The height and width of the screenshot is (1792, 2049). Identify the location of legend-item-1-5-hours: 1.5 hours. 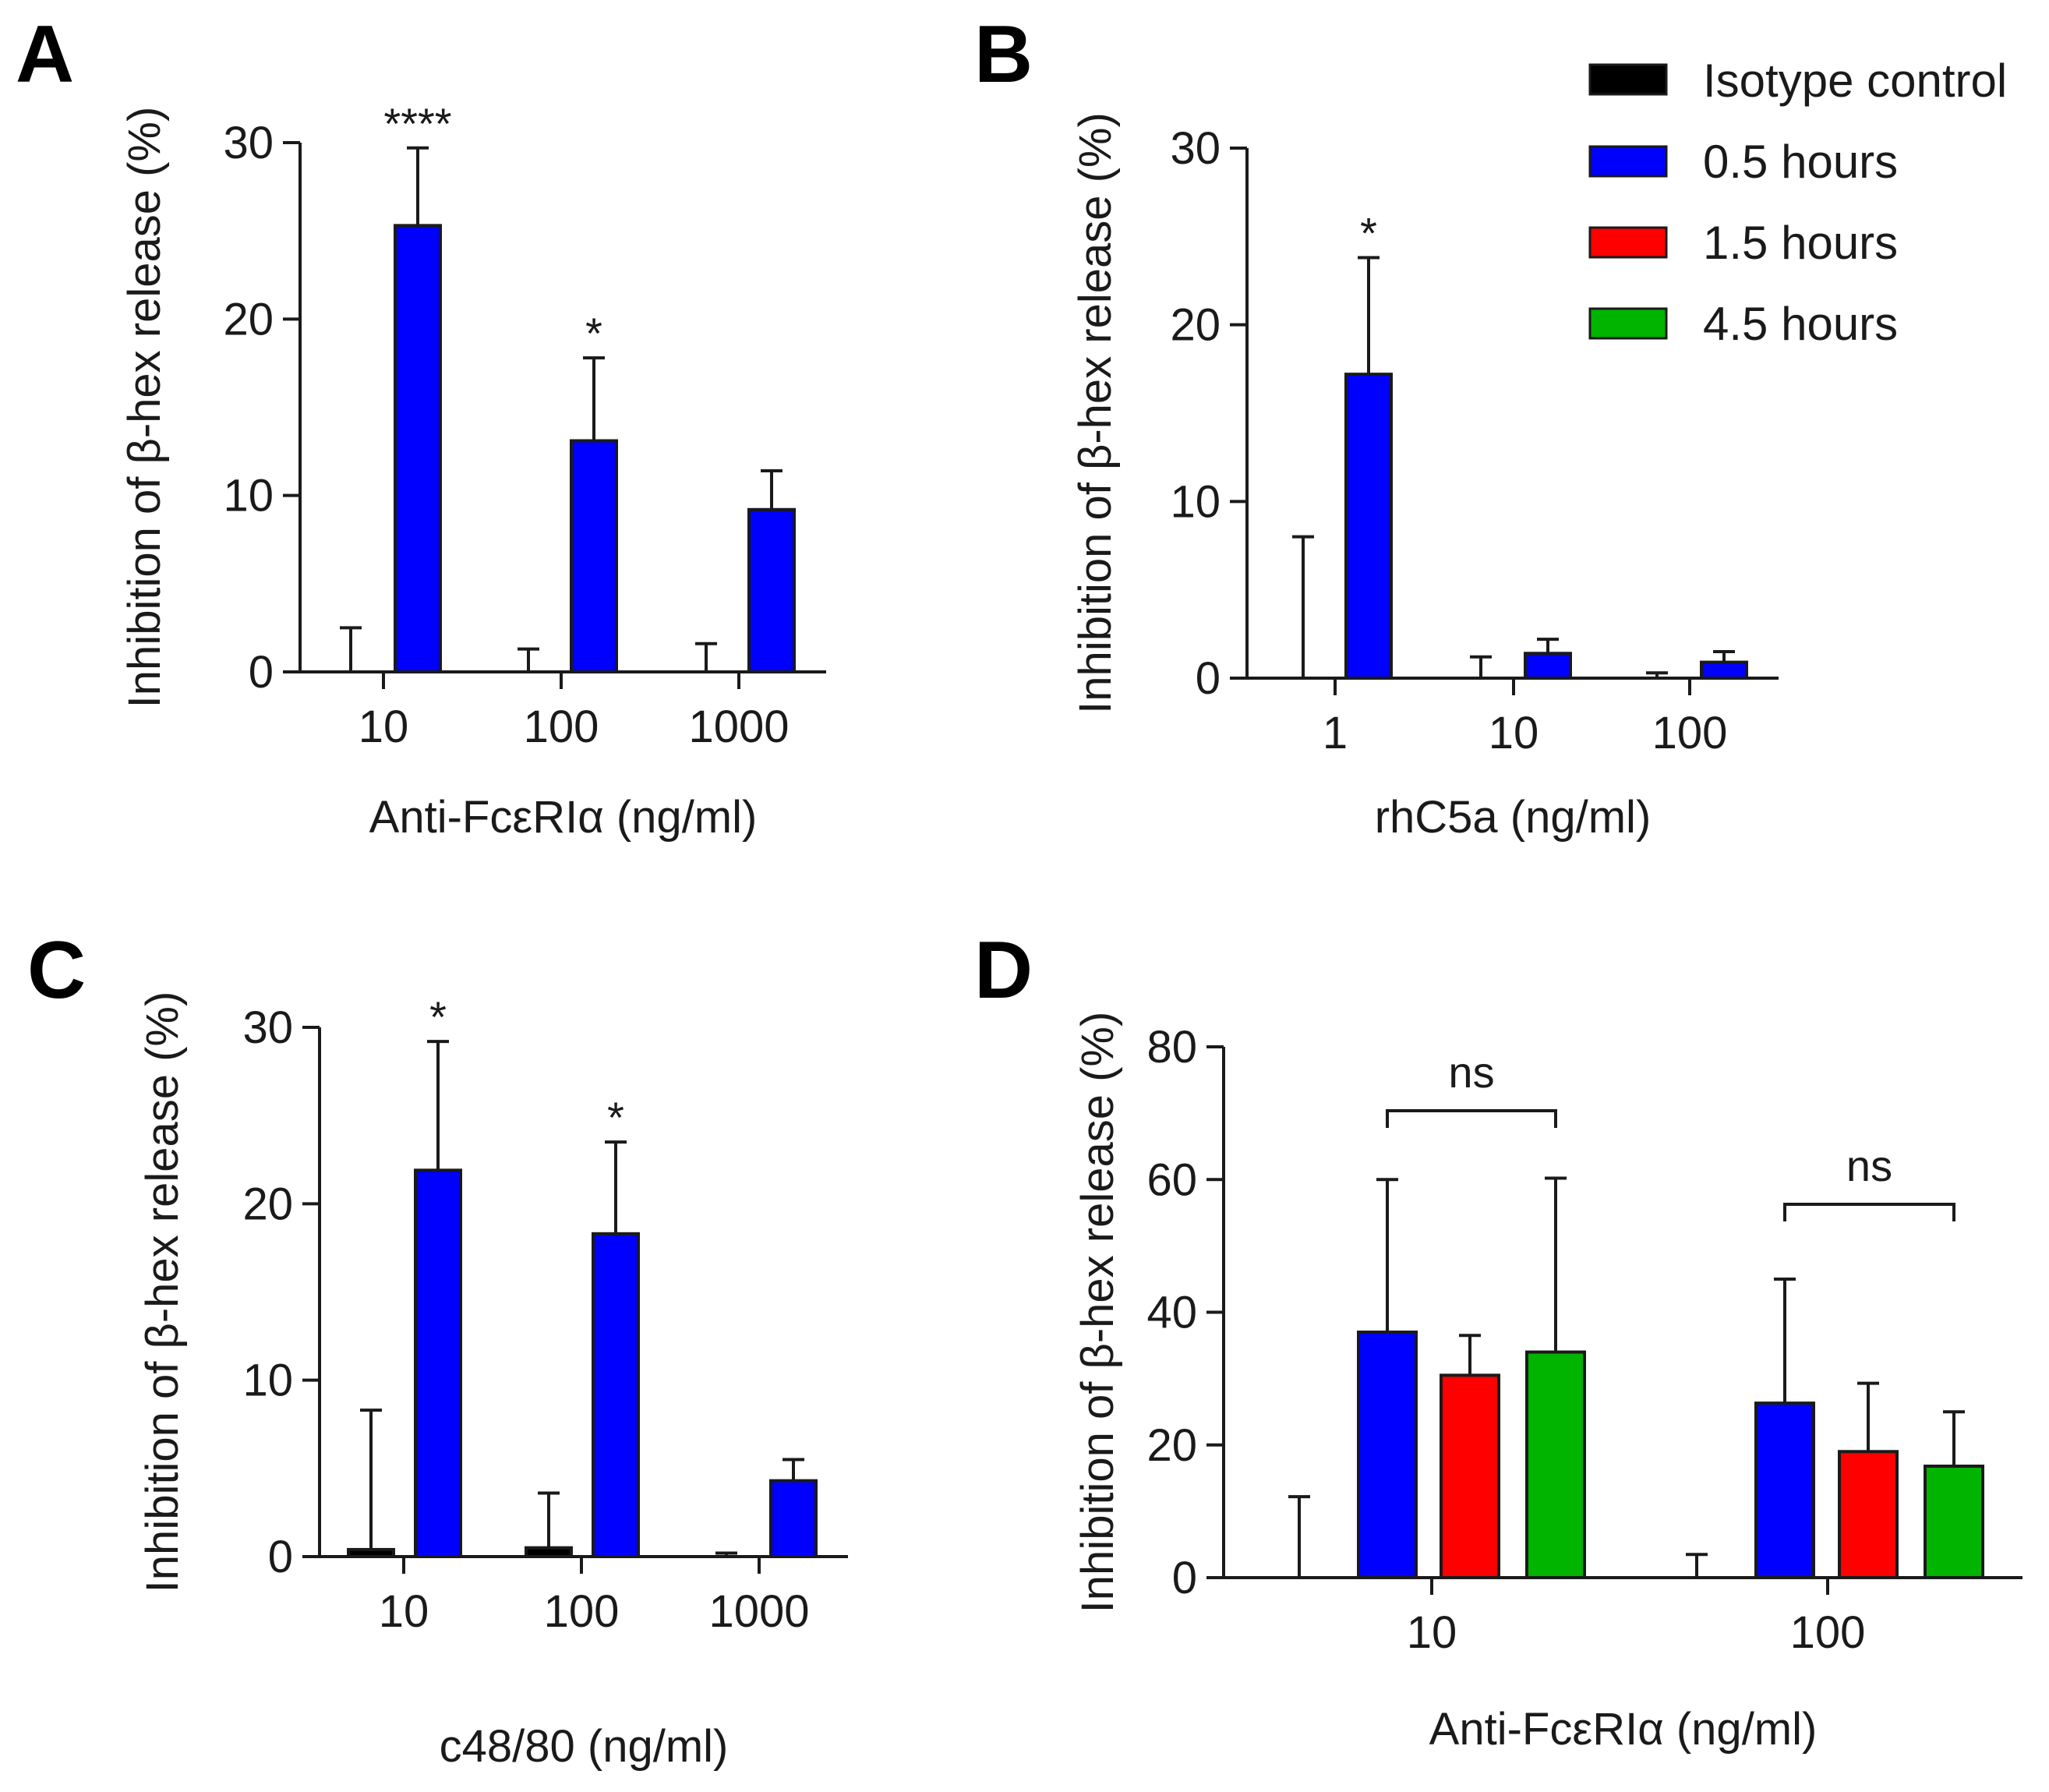
(1743, 243).